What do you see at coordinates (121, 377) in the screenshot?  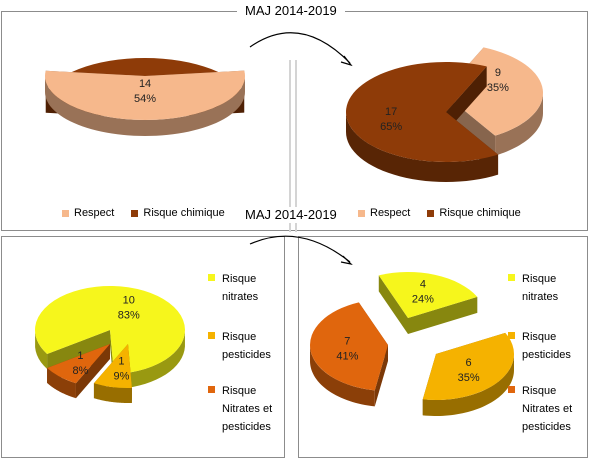 I see `data-label-percent: 9%` at bounding box center [121, 377].